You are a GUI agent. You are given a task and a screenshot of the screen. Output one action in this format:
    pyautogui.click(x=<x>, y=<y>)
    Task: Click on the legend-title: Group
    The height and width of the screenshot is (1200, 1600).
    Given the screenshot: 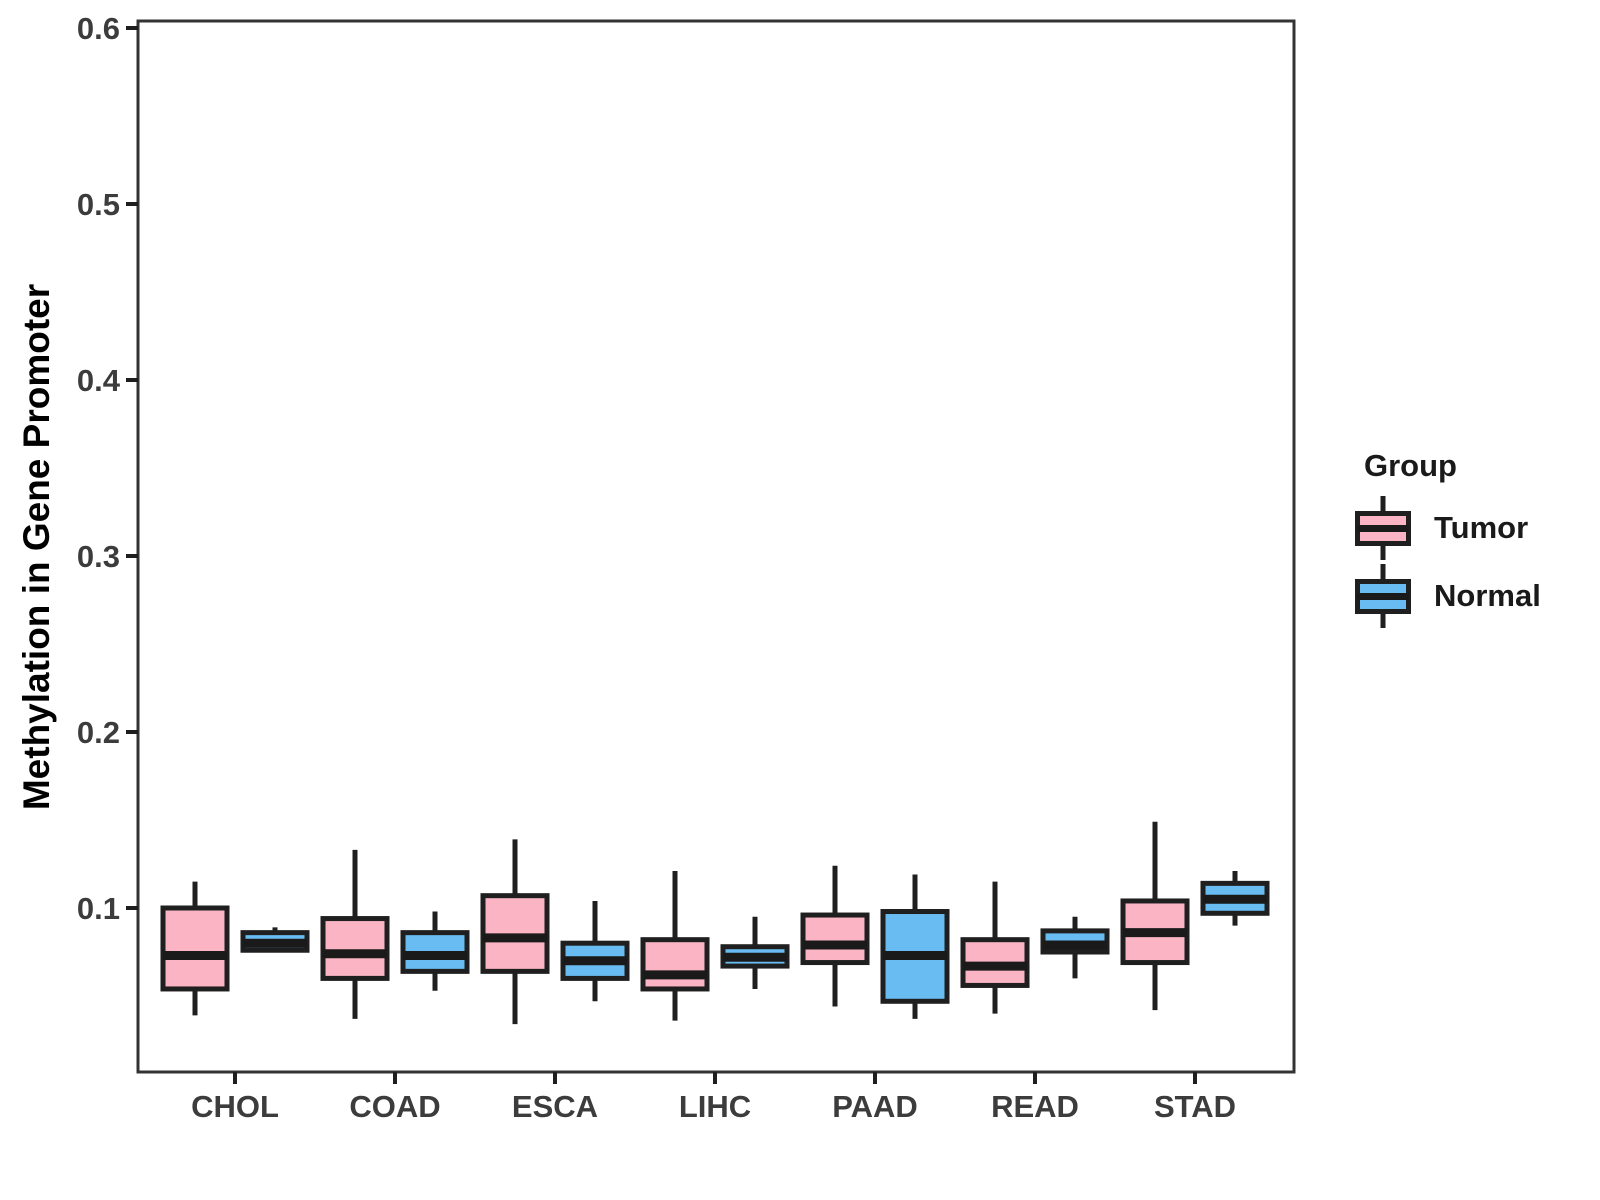 What is the action you would take?
    pyautogui.click(x=1410, y=465)
    